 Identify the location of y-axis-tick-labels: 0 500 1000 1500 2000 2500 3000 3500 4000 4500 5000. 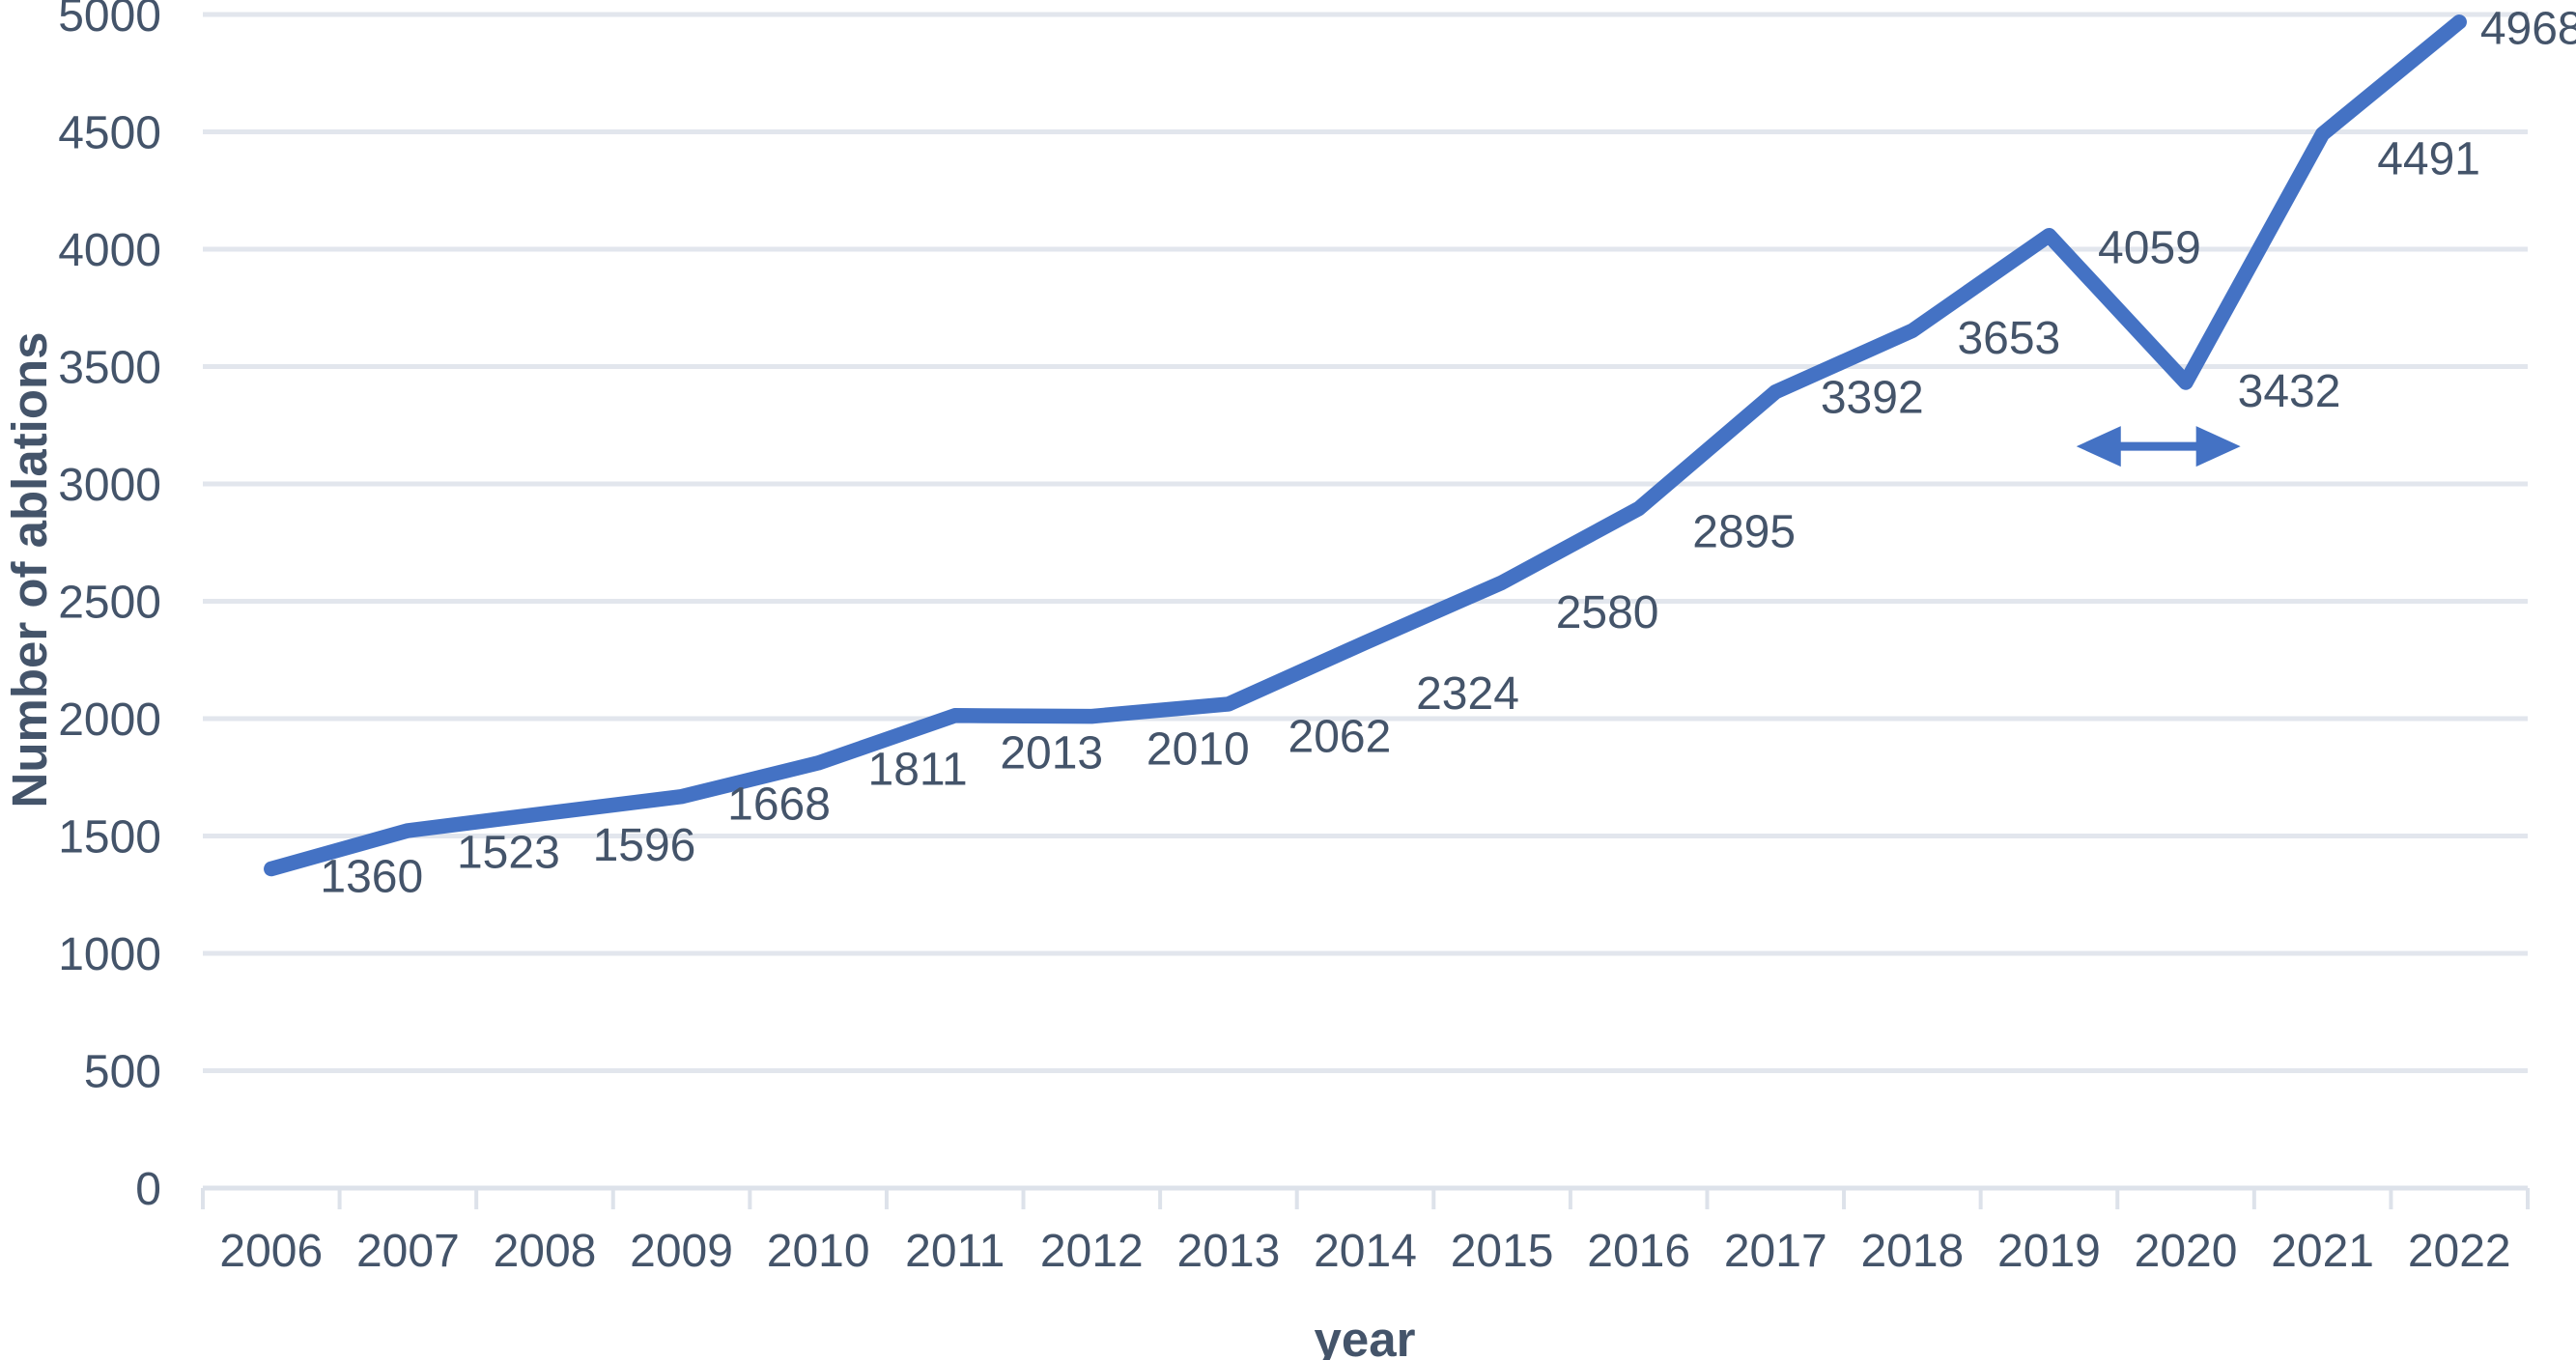
(109, 608).